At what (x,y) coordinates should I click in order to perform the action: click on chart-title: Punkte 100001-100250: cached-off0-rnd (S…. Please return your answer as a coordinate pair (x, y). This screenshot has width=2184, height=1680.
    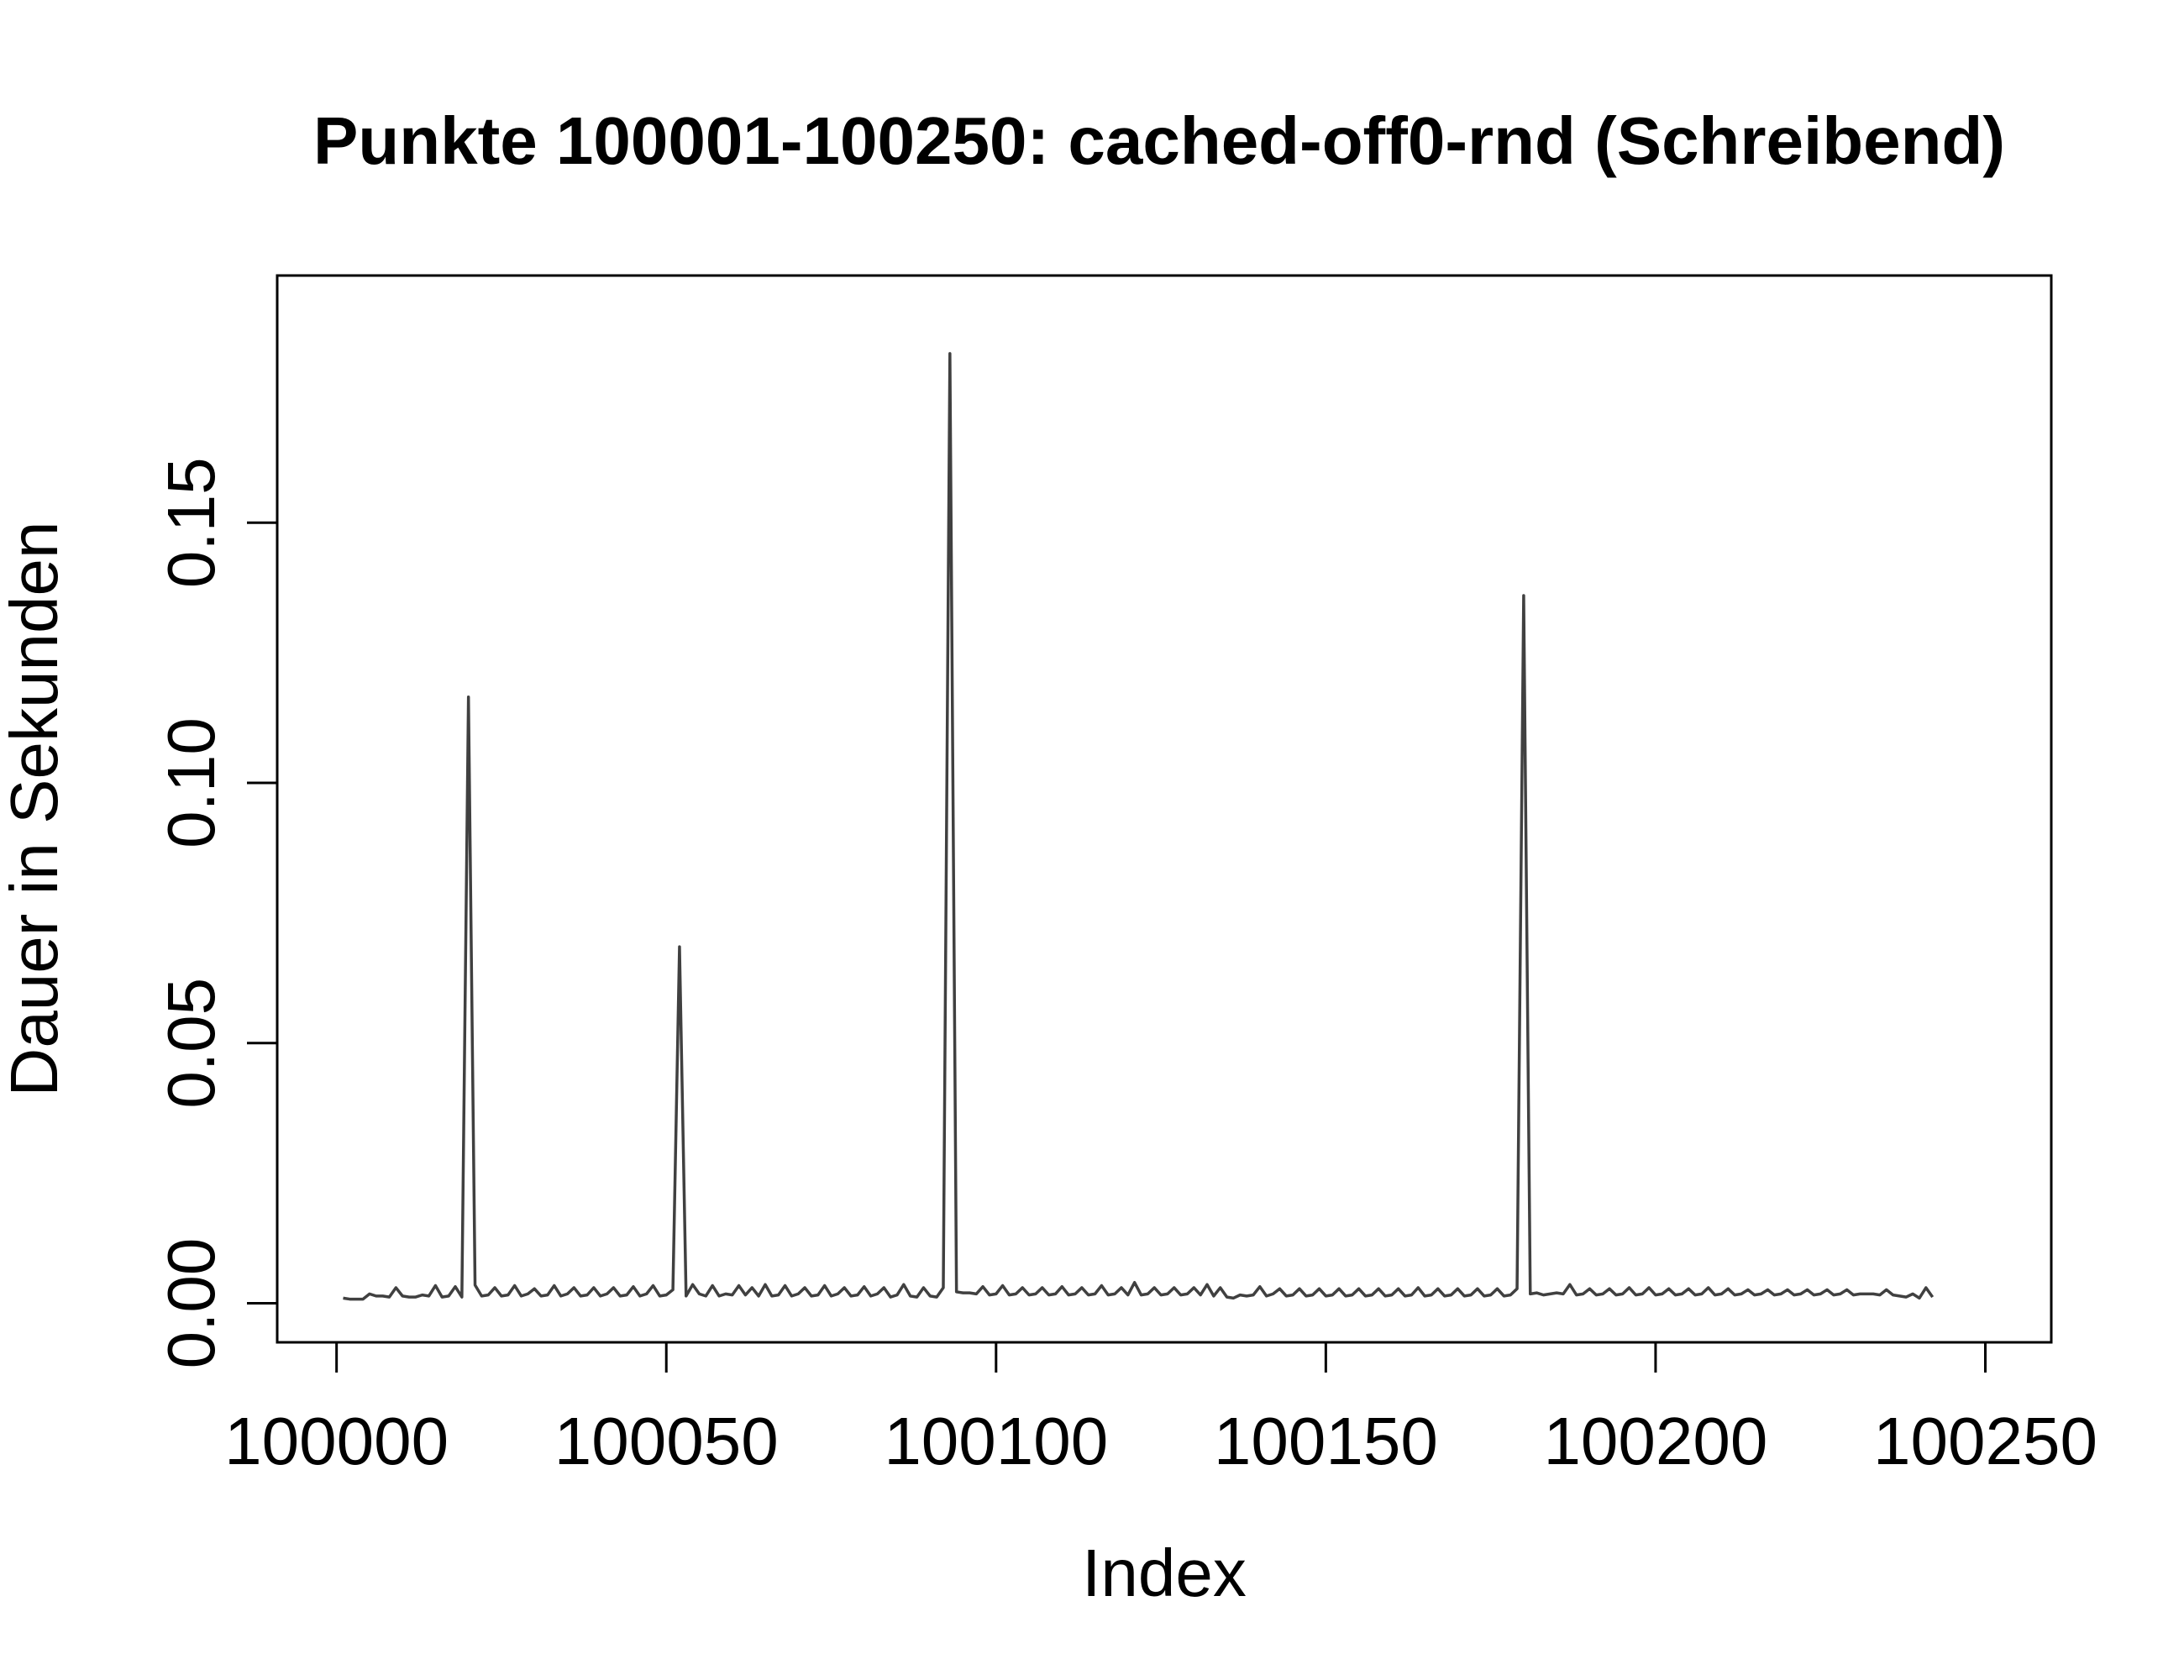
    Looking at the image, I should click on (1159, 140).